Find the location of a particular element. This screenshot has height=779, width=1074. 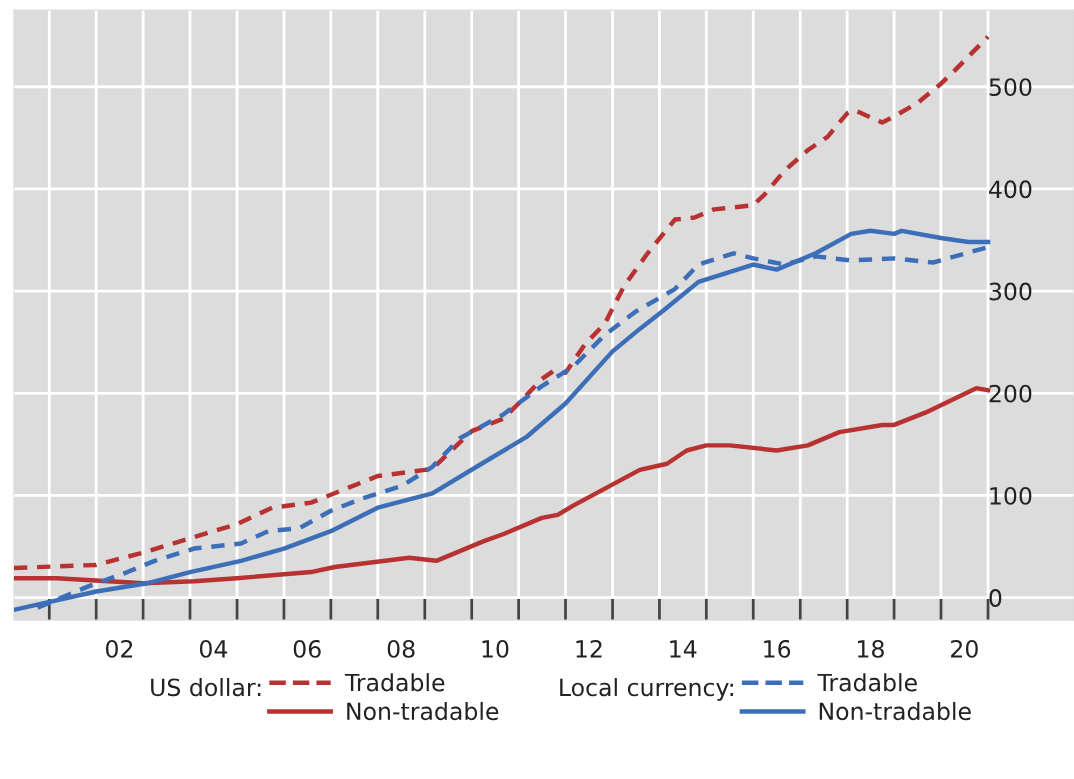

y-tick-label: 300 is located at coordinates (1010, 291).